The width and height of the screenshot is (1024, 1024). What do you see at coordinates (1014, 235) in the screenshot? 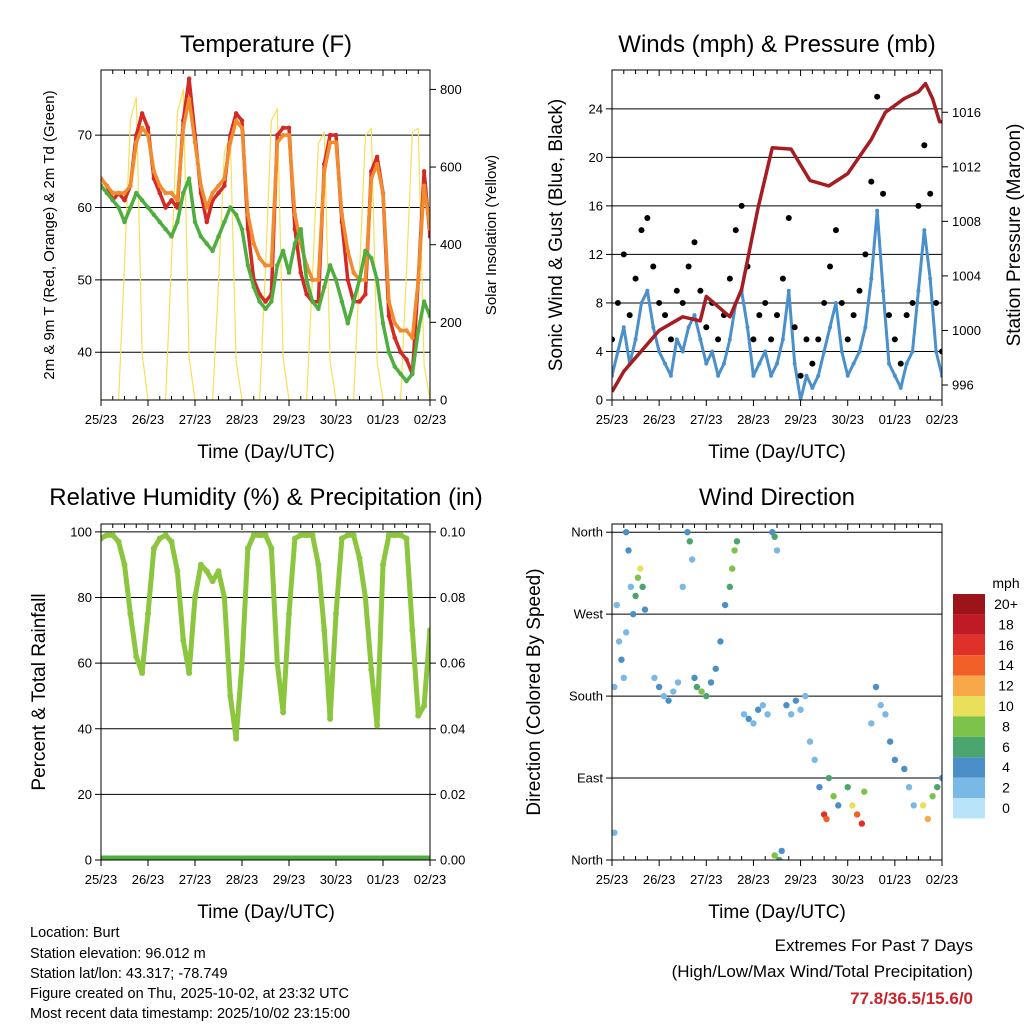
I see `pressure-ylabel: Station Pressure (Maroon)` at bounding box center [1014, 235].